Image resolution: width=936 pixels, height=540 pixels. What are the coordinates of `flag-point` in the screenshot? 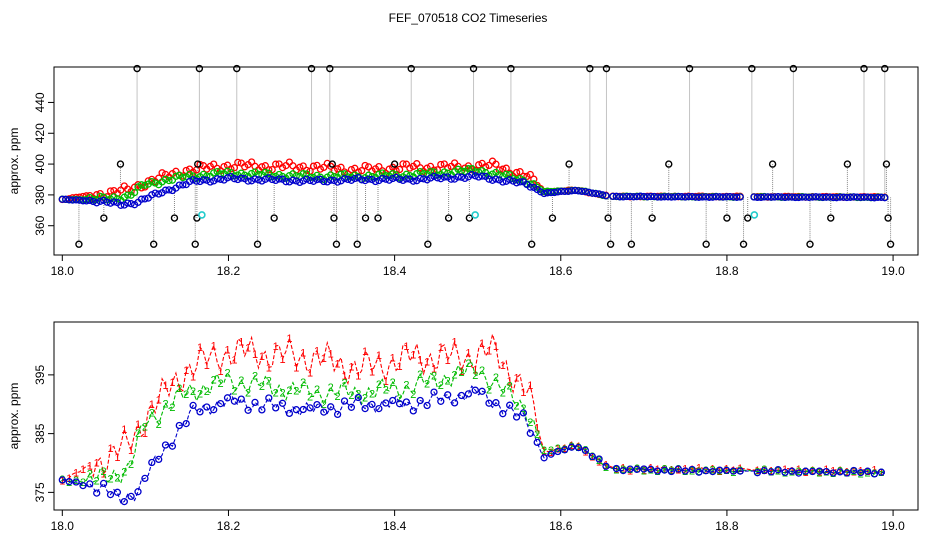 It's located at (475, 215).